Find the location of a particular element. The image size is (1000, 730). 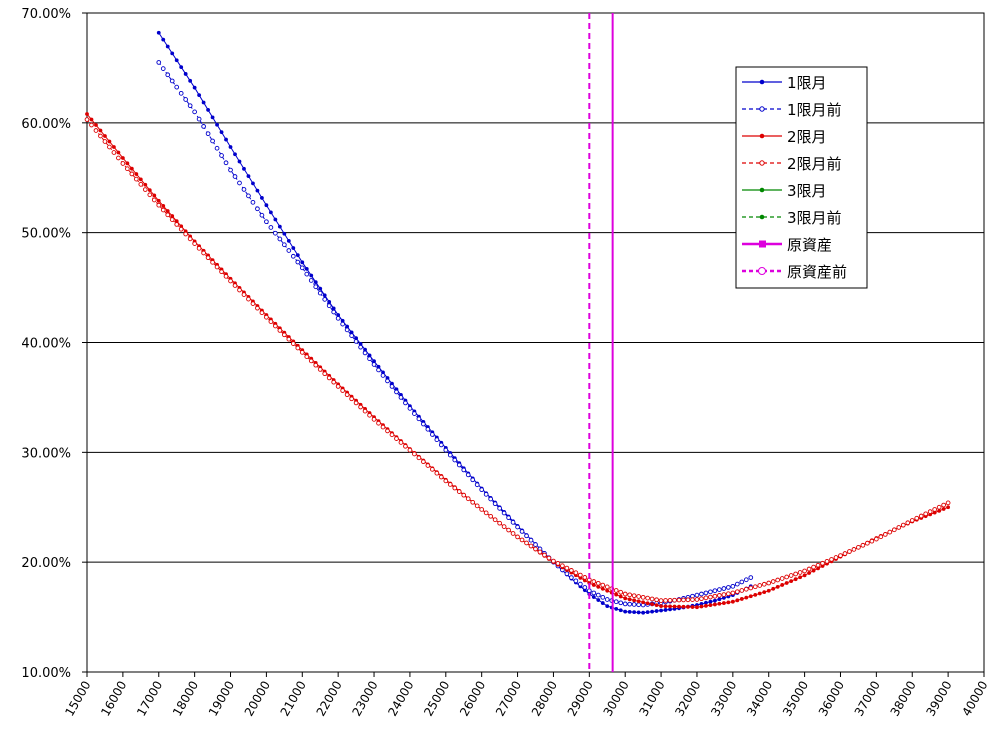

x-tick-label: 40000 is located at coordinates (974, 699).